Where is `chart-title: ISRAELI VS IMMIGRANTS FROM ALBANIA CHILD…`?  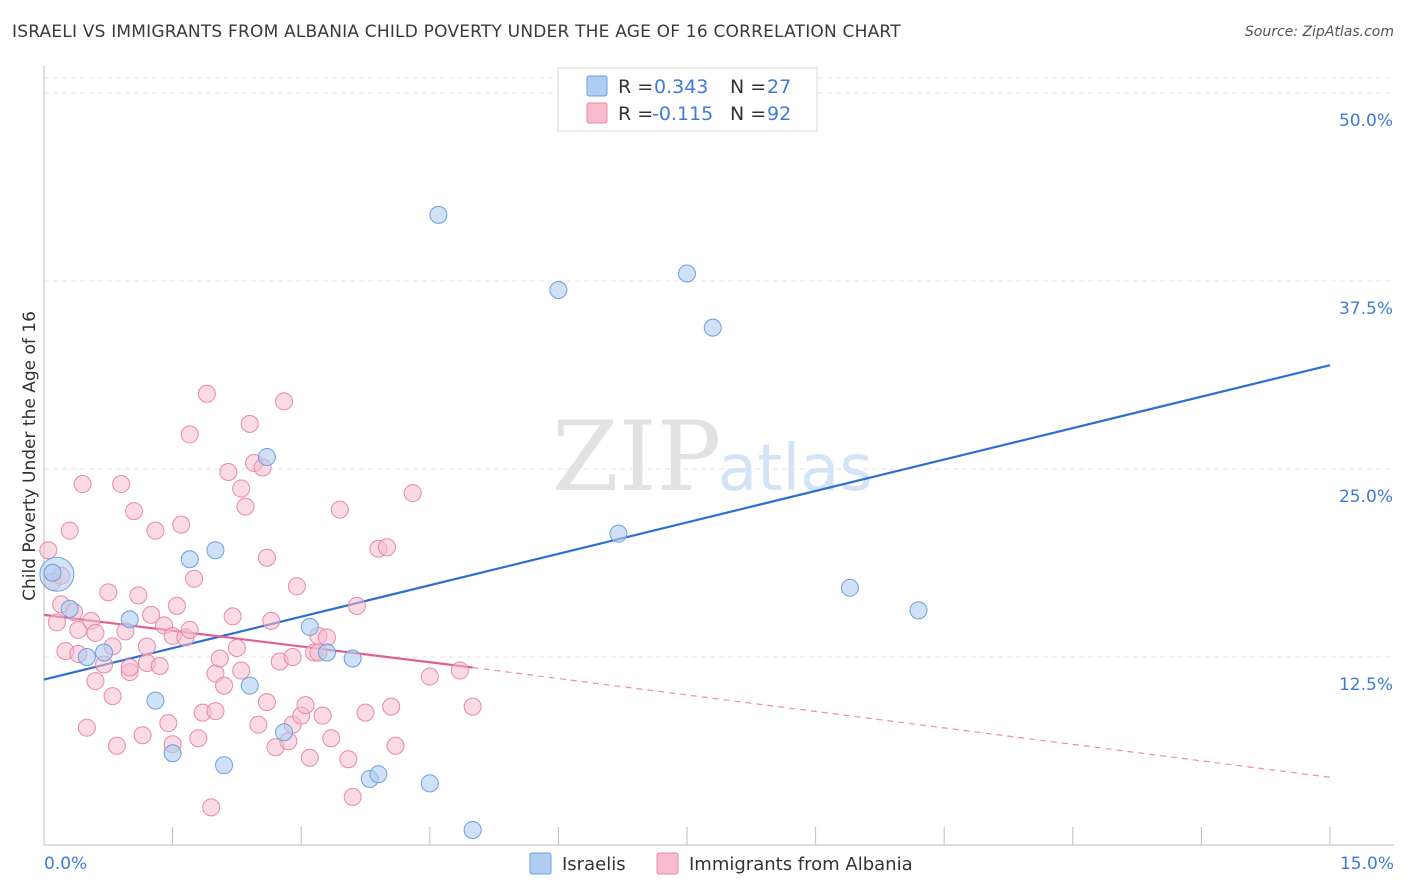
chart-title: ISRAELI VS IMMIGRANTS FROM ALBANIA CHILD… is located at coordinates (456, 32).